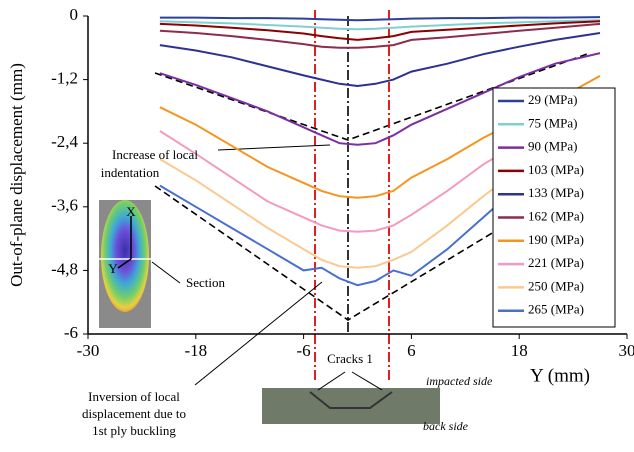 The height and width of the screenshot is (452, 634). Describe the element at coordinates (113, 268) in the screenshot. I see `annotation: Y` at that location.